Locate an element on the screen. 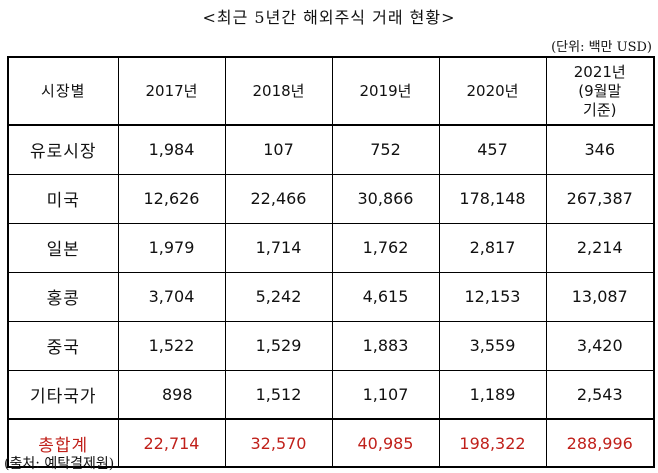  cell-value: 457 is located at coordinates (492, 149).